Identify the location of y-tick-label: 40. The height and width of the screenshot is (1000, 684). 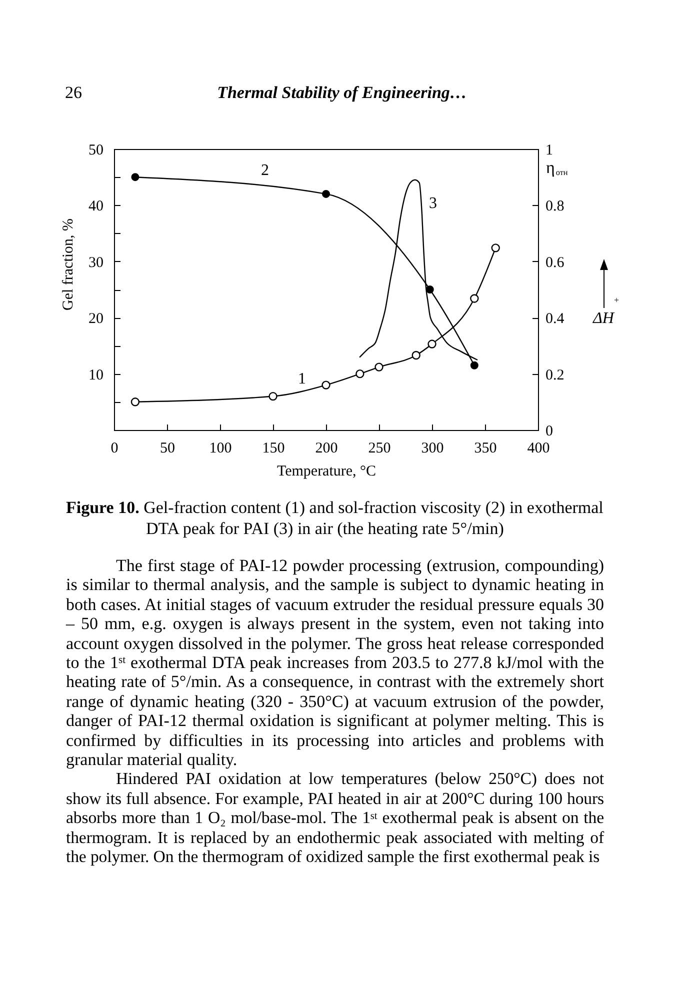
(96, 206).